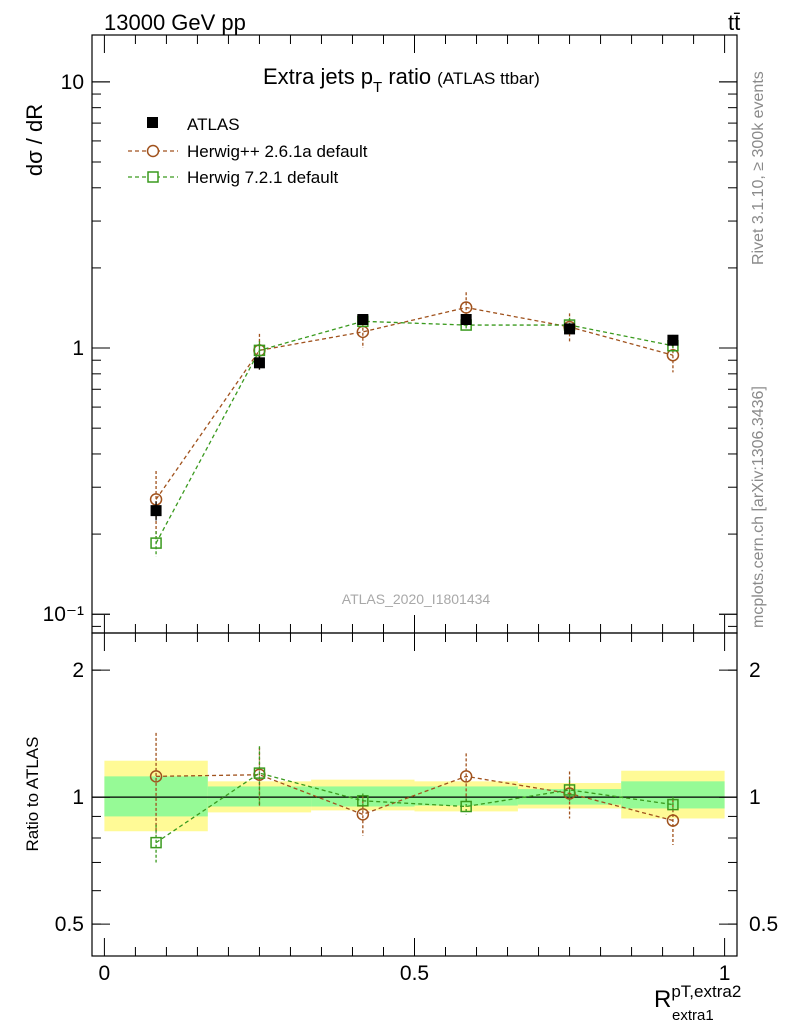 The width and height of the screenshot is (786, 1024). What do you see at coordinates (78, 670) in the screenshot?
I see `y-tick-label: 2` at bounding box center [78, 670].